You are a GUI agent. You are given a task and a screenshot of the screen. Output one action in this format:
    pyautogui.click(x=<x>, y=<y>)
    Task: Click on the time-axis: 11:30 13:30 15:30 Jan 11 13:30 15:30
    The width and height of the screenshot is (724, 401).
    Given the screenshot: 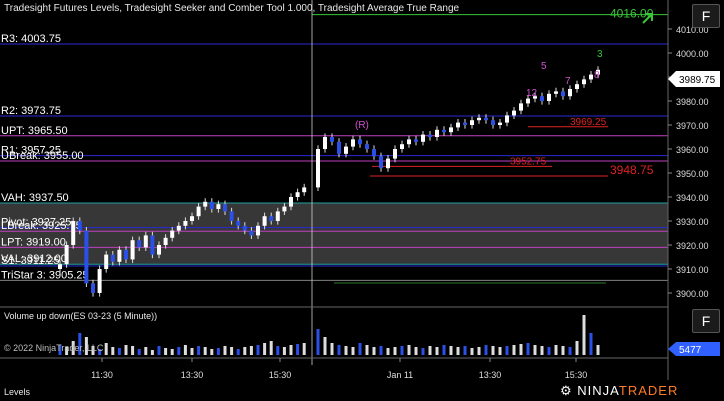 What is the action you would take?
    pyautogui.click(x=339, y=369)
    